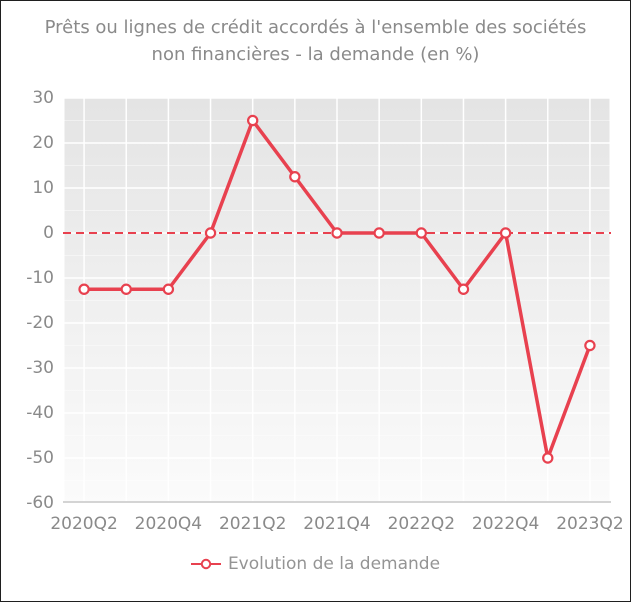  Describe the element at coordinates (40, 368) in the screenshot. I see `y-tick-label: -30` at that location.